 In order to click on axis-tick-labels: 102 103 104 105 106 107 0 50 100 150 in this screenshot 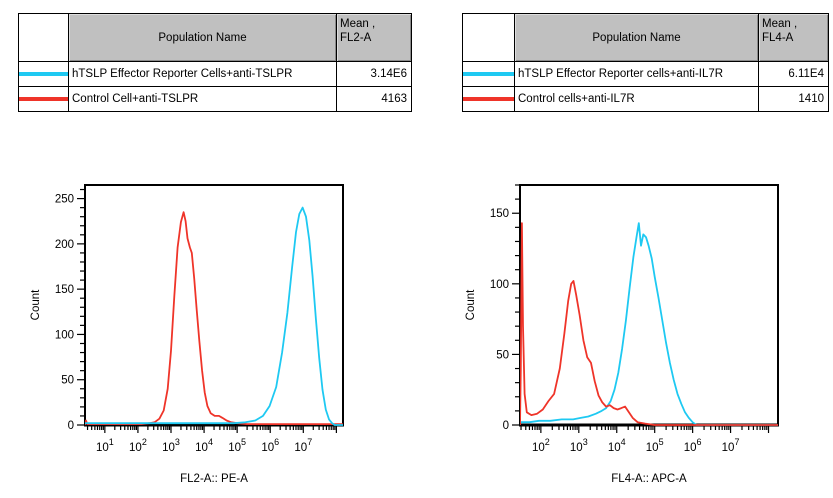, I will do `click(615, 331)`.